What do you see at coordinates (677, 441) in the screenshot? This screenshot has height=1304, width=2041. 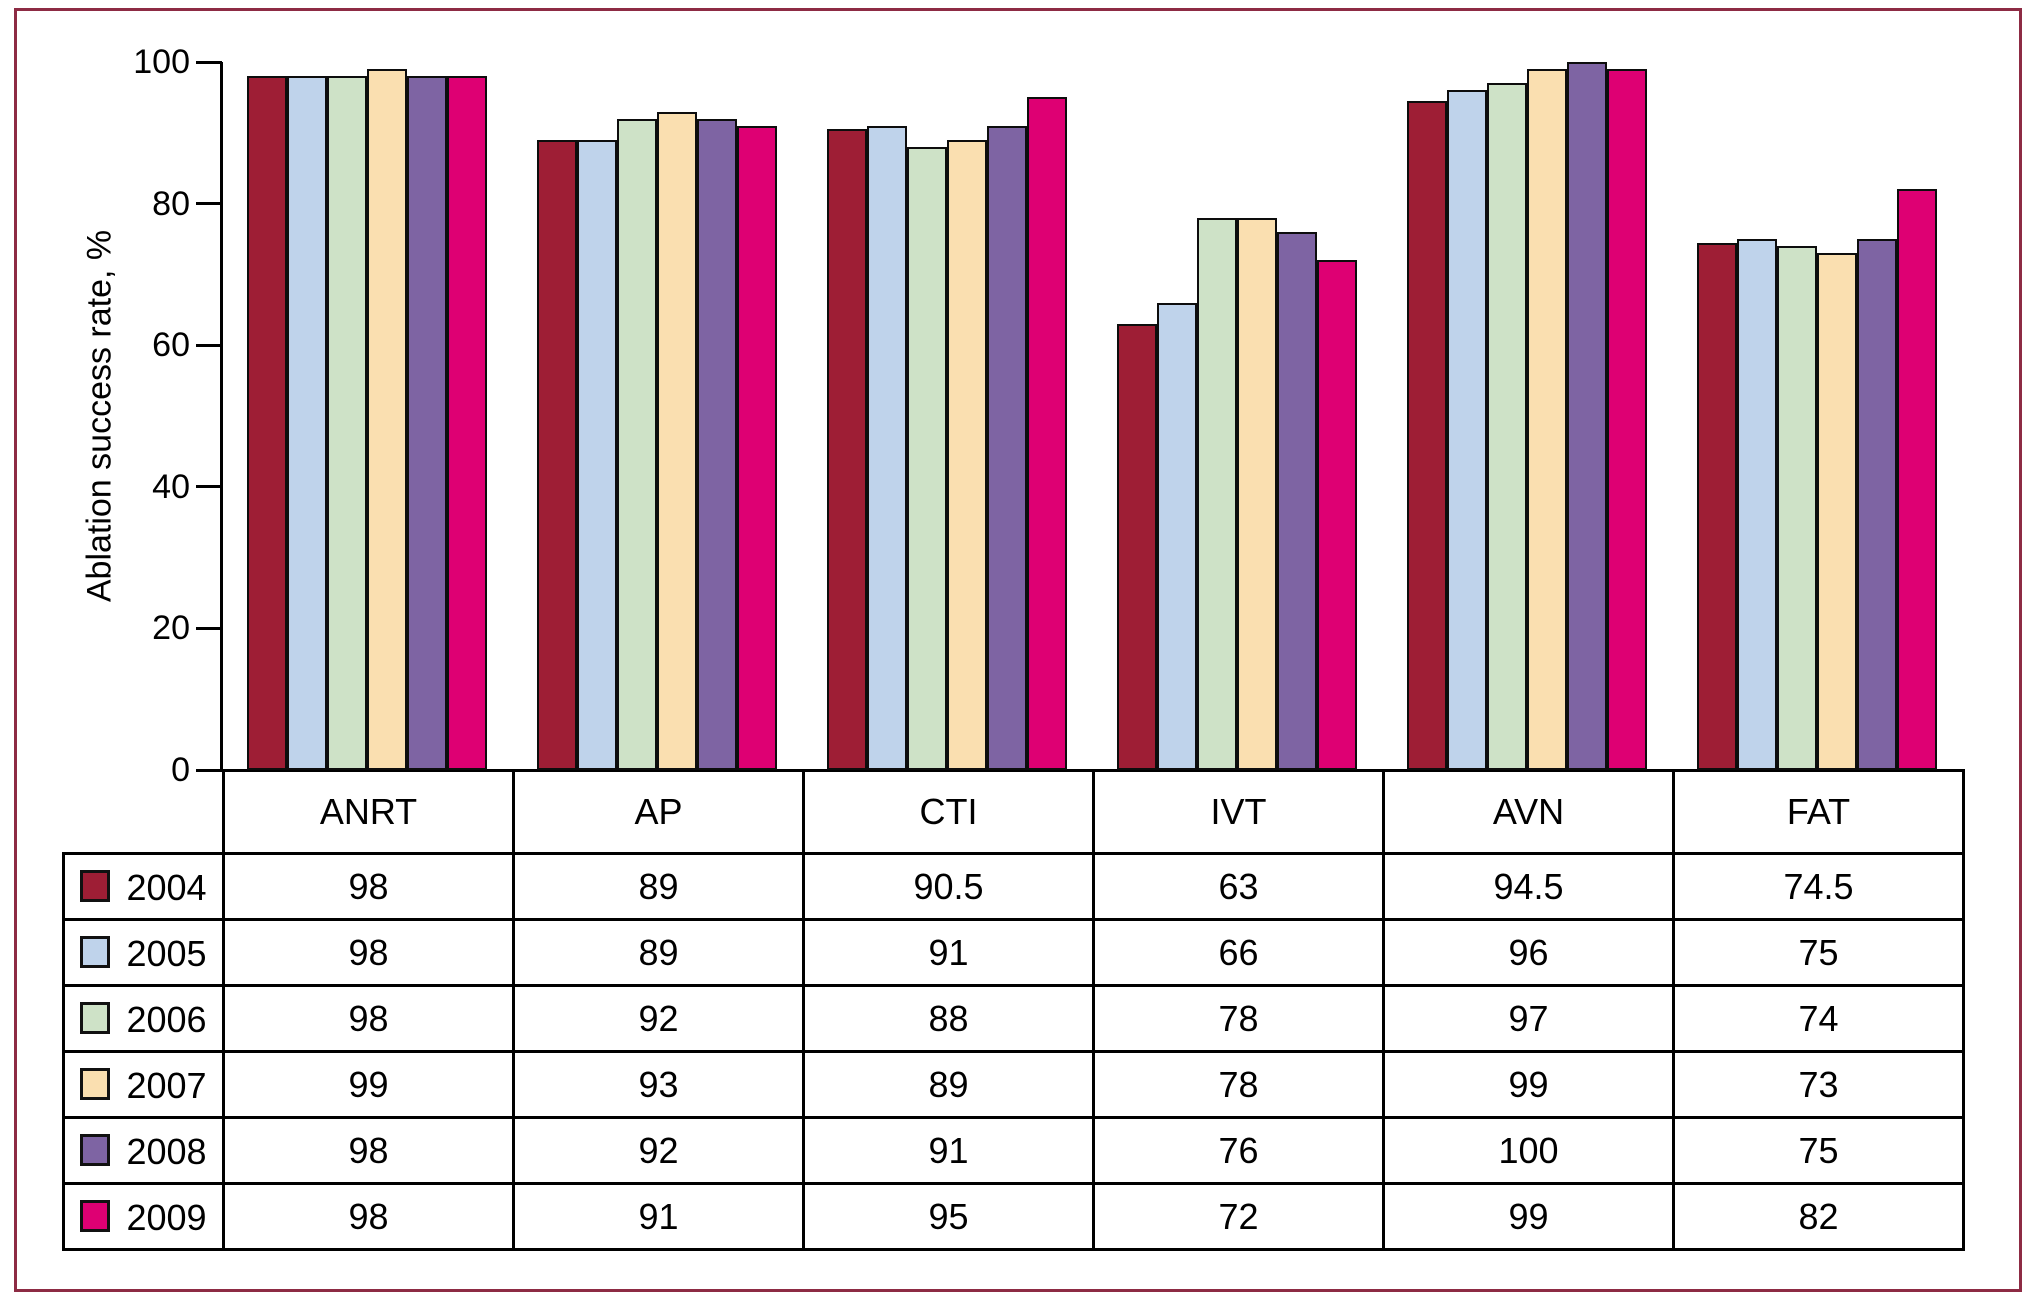 I see `bar-2007-AP` at bounding box center [677, 441].